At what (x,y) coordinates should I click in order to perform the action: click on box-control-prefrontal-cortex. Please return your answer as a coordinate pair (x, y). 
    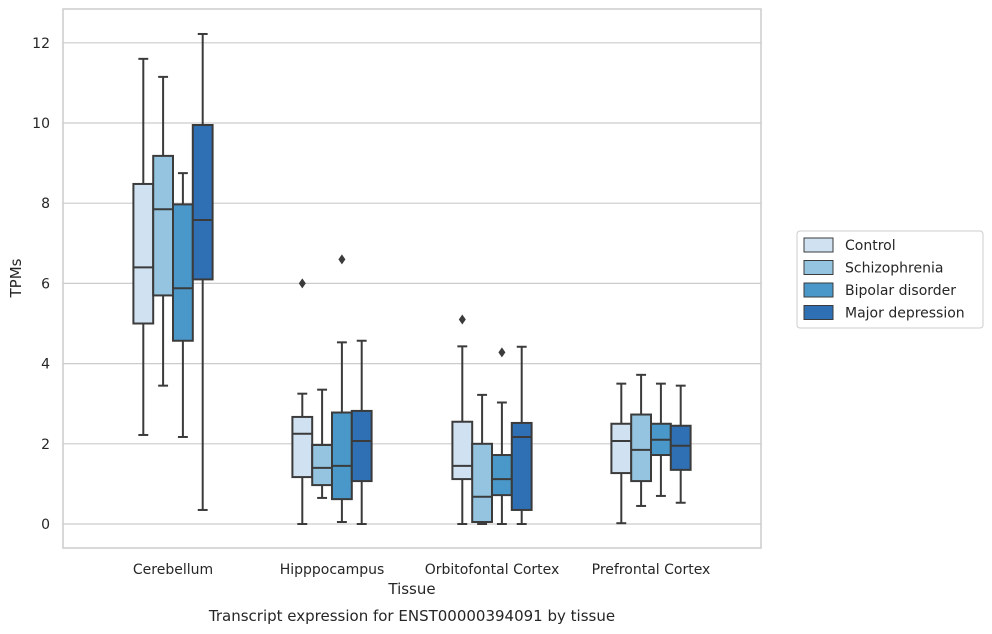
    Looking at the image, I should click on (621, 453).